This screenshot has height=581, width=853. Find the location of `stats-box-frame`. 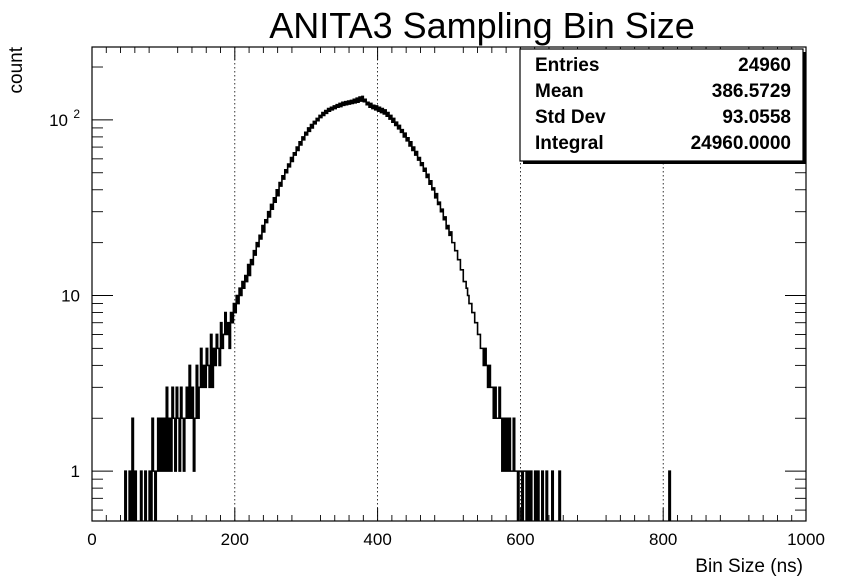

stats-box-frame is located at coordinates (661, 105).